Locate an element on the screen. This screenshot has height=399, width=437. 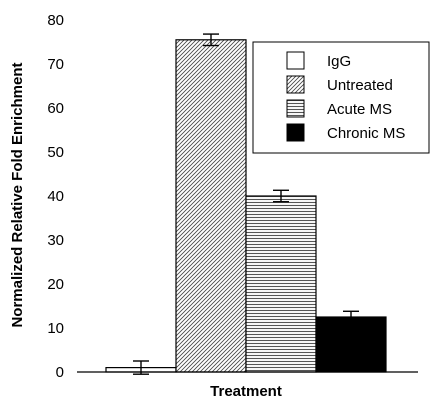
y-tick-label: 70 is located at coordinates (55, 64).